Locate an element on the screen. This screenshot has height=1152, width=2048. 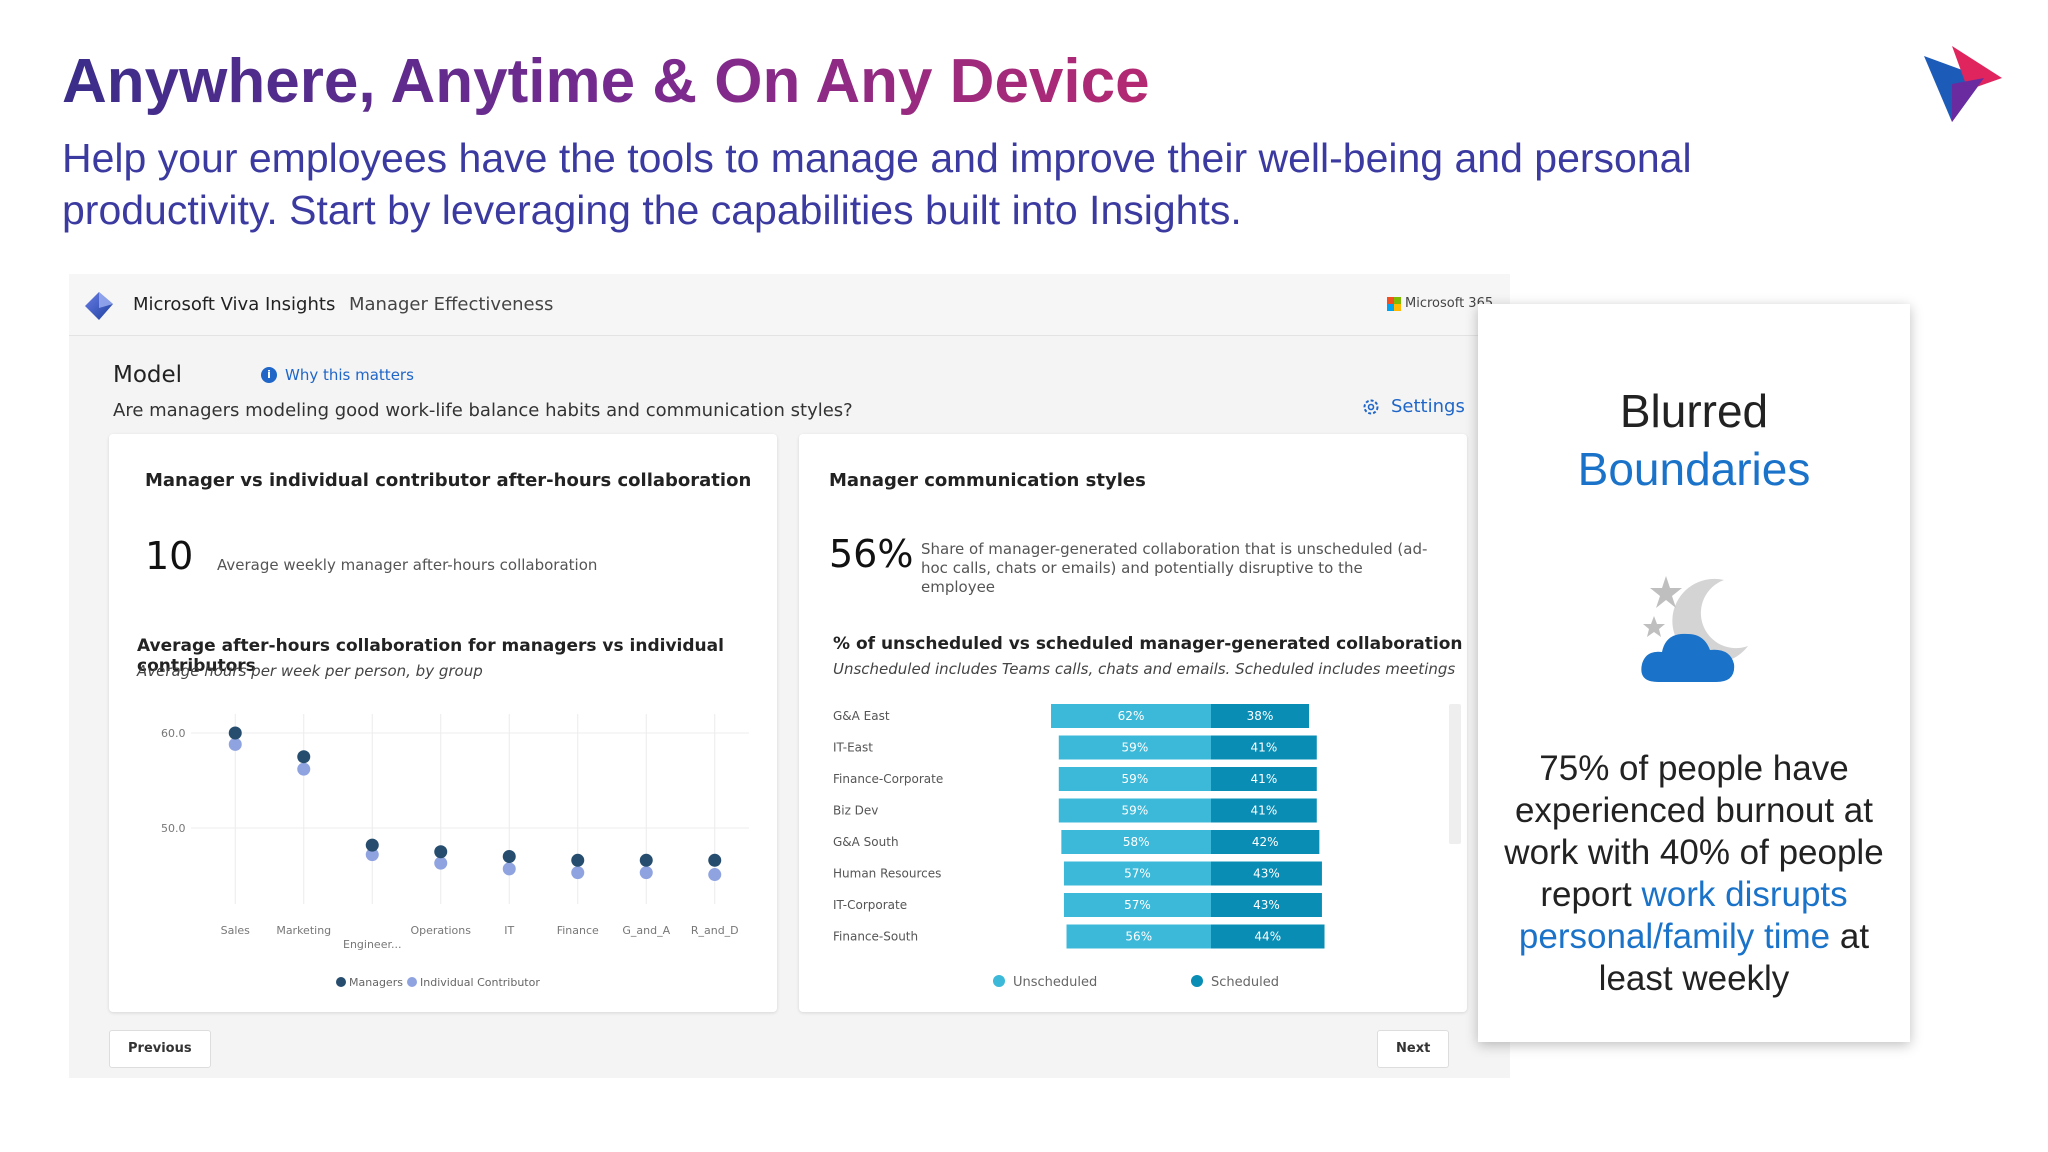
legend-label: Unscheduled is located at coordinates (1055, 982).